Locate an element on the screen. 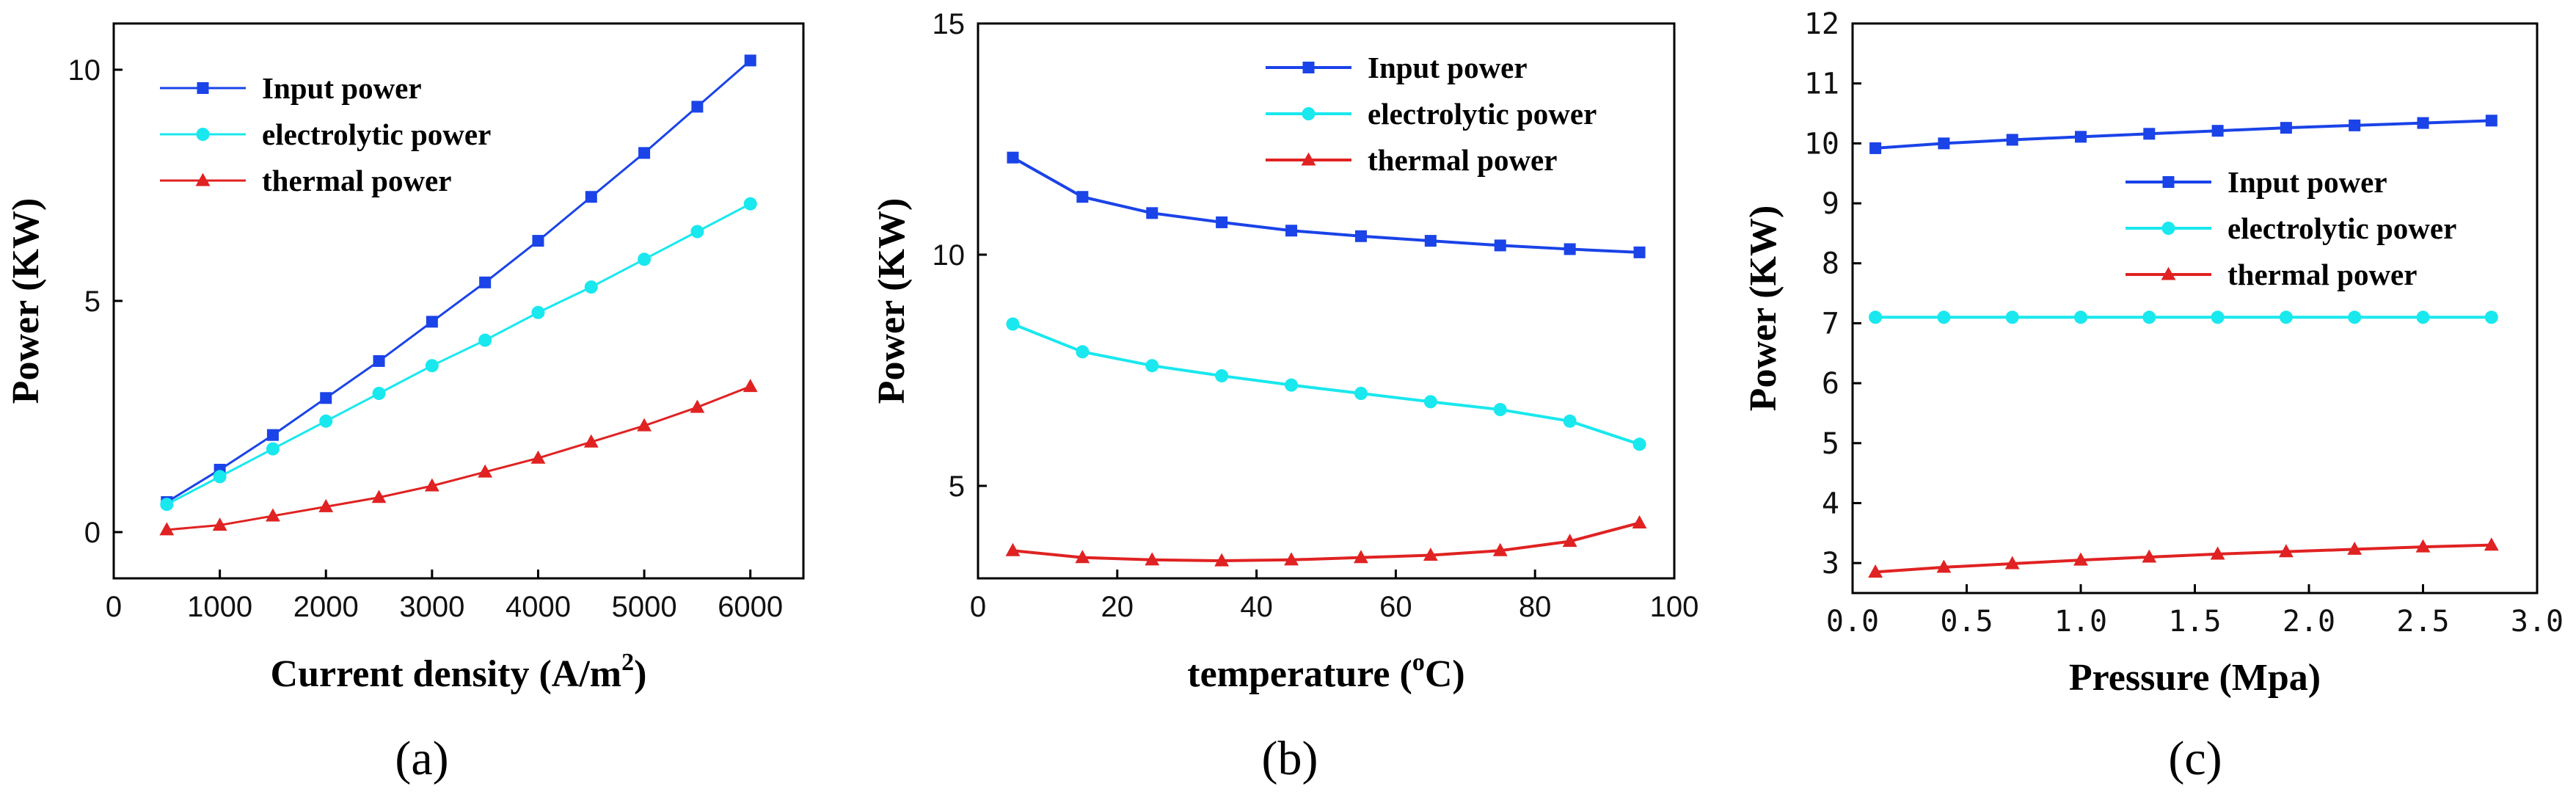 The height and width of the screenshot is (800, 2576). legend-label: Input power is located at coordinates (342, 88).